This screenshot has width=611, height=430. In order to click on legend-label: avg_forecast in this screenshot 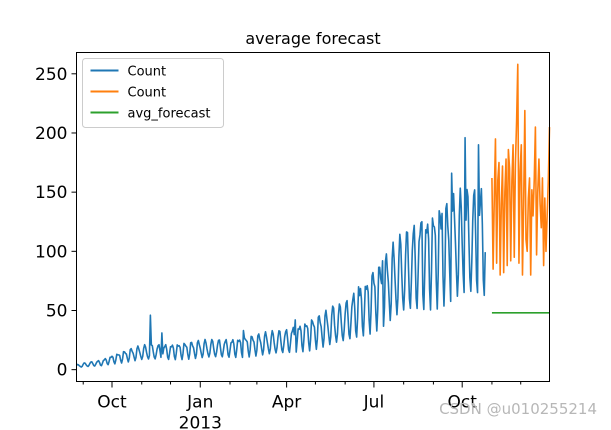, I will do `click(169, 114)`.